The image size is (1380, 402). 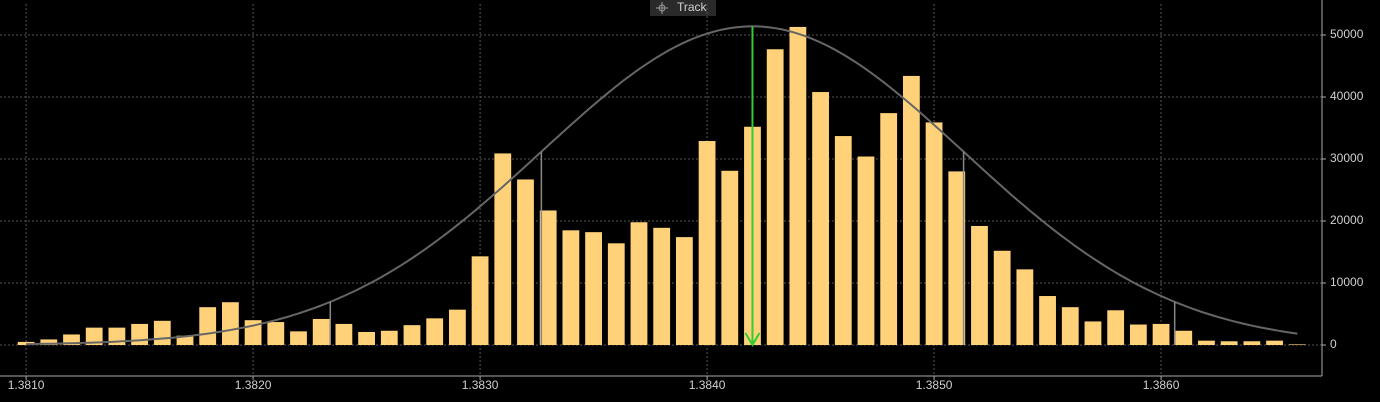 I want to click on y-tick-label: 50000, so click(x=1347, y=34).